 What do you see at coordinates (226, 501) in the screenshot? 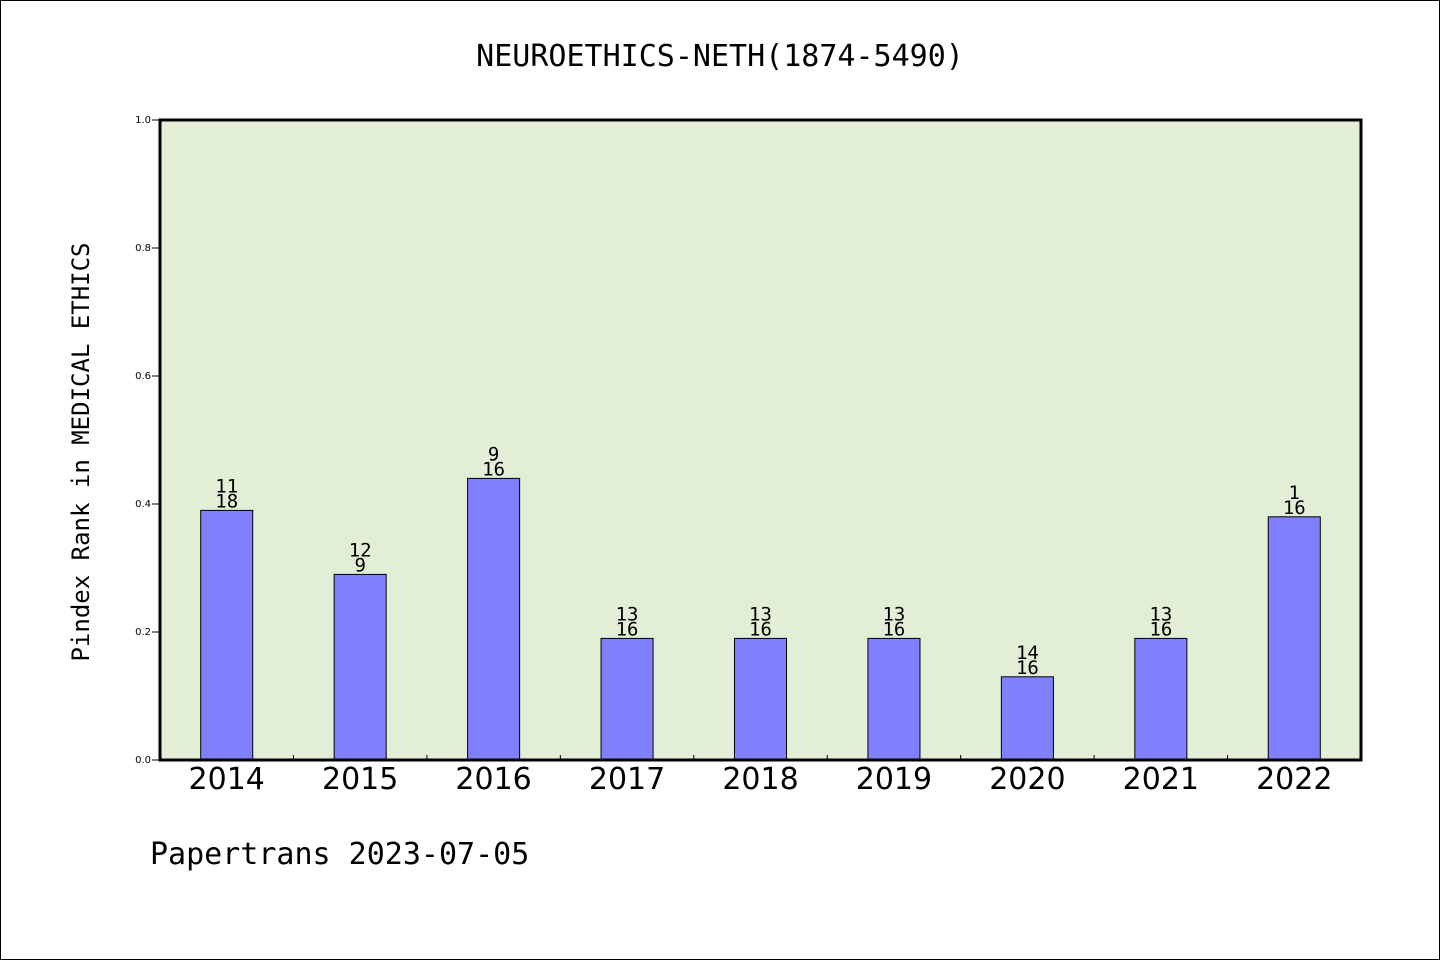
I see `bar-label-bottom-2014: 18` at bounding box center [226, 501].